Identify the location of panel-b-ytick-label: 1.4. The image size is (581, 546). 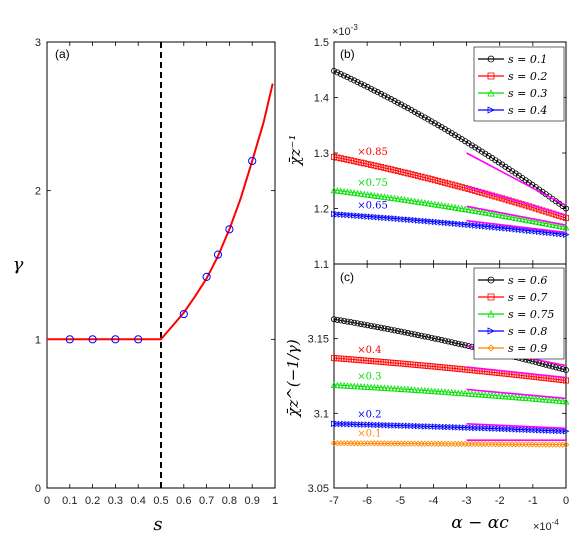
(321, 99).